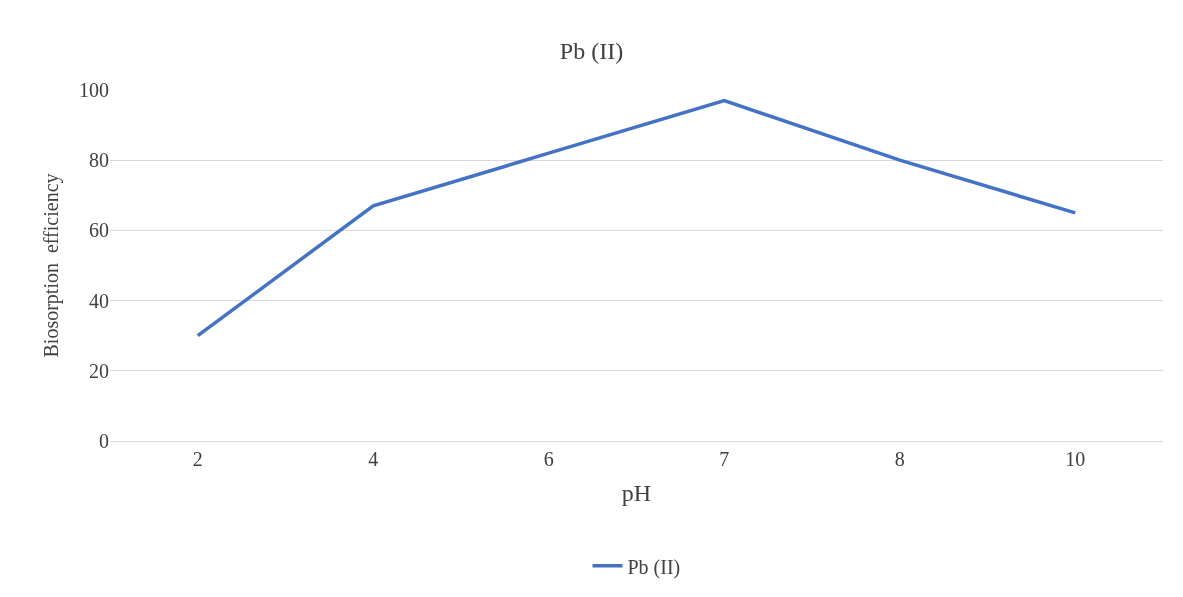 The width and height of the screenshot is (1183, 597). What do you see at coordinates (99, 230) in the screenshot?
I see `y-tick-label: 60` at bounding box center [99, 230].